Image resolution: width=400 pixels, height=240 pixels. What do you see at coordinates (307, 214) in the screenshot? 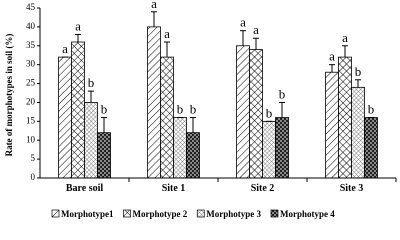
I see `legend-label: Morphotype 4` at bounding box center [307, 214].